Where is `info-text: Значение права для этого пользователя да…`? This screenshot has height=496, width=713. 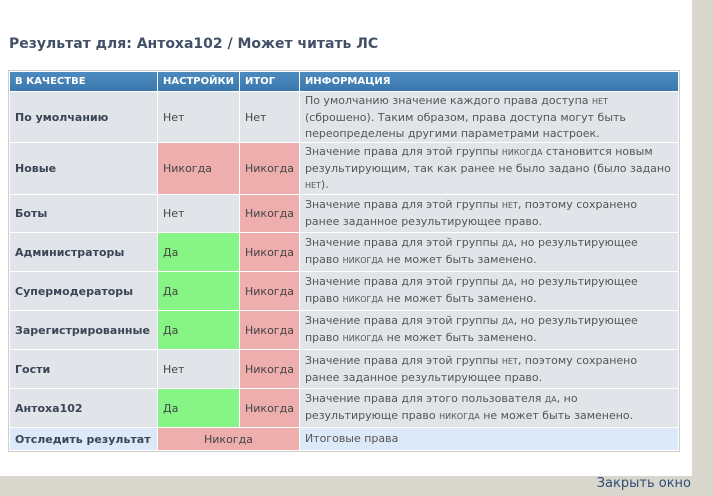
info-text: Значение права для этого пользователя да… is located at coordinates (488, 408).